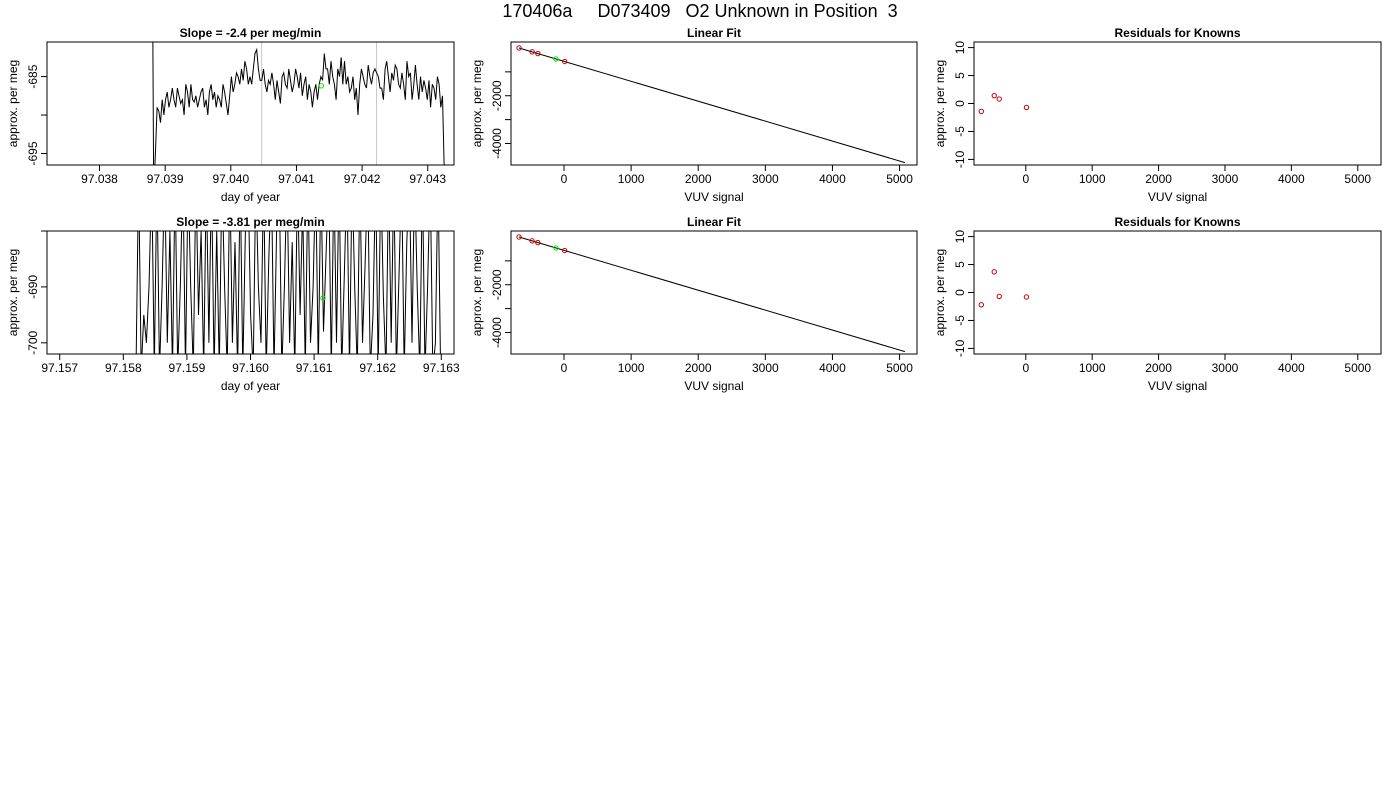 The width and height of the screenshot is (1400, 800). What do you see at coordinates (250, 197) in the screenshot?
I see `x-axis-label: day of year` at bounding box center [250, 197].